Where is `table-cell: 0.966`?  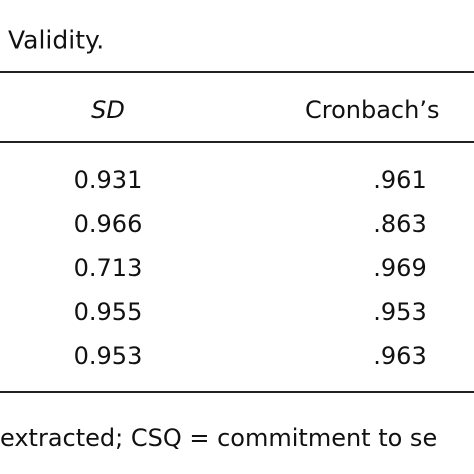 table-cell: 0.966 is located at coordinates (108, 224).